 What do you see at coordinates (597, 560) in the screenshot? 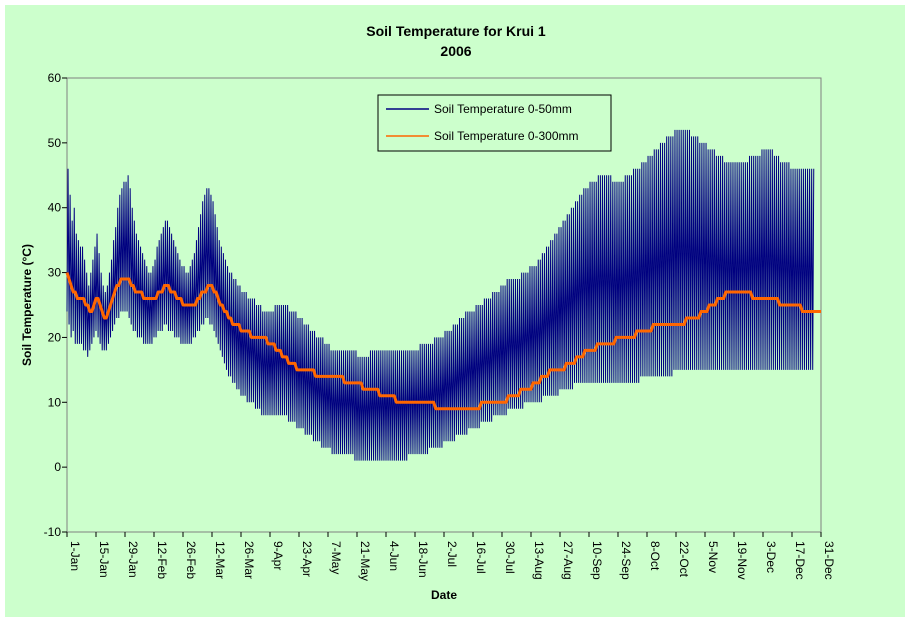
I see `x-tick-label: 10-Sep` at bounding box center [597, 560].